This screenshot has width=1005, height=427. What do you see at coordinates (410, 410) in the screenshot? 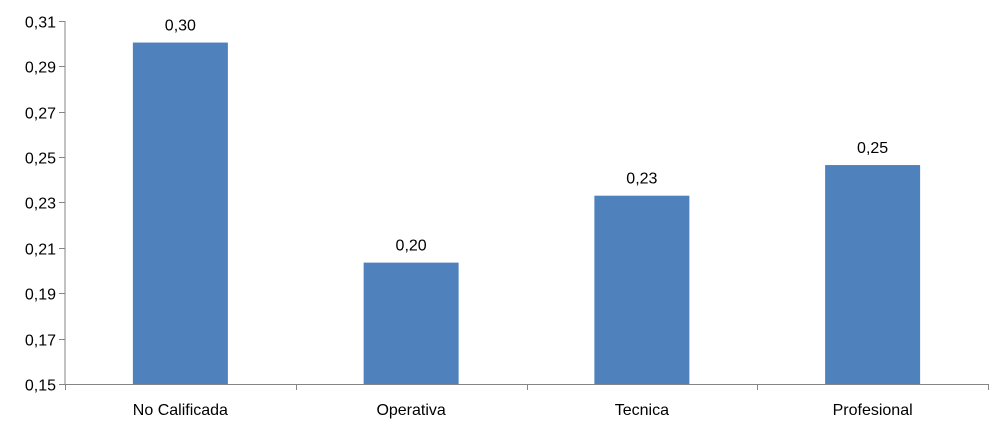
I see `x-category-label: Operativa` at bounding box center [410, 410].